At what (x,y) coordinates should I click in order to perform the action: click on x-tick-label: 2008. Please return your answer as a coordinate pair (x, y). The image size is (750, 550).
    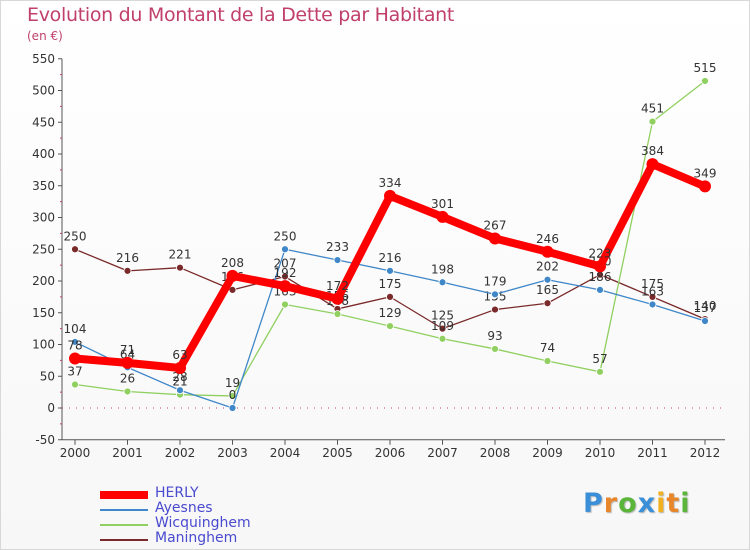
    Looking at the image, I should click on (495, 453).